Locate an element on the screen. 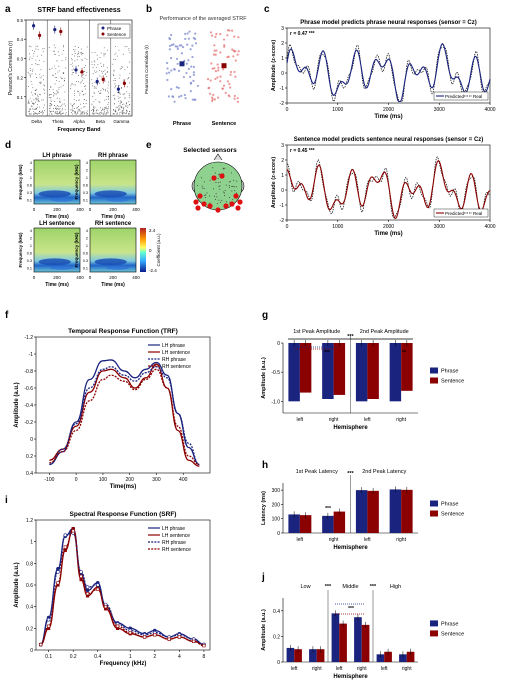 The image size is (510, 700). y-tick-label: 0.3 is located at coordinates (29, 193).